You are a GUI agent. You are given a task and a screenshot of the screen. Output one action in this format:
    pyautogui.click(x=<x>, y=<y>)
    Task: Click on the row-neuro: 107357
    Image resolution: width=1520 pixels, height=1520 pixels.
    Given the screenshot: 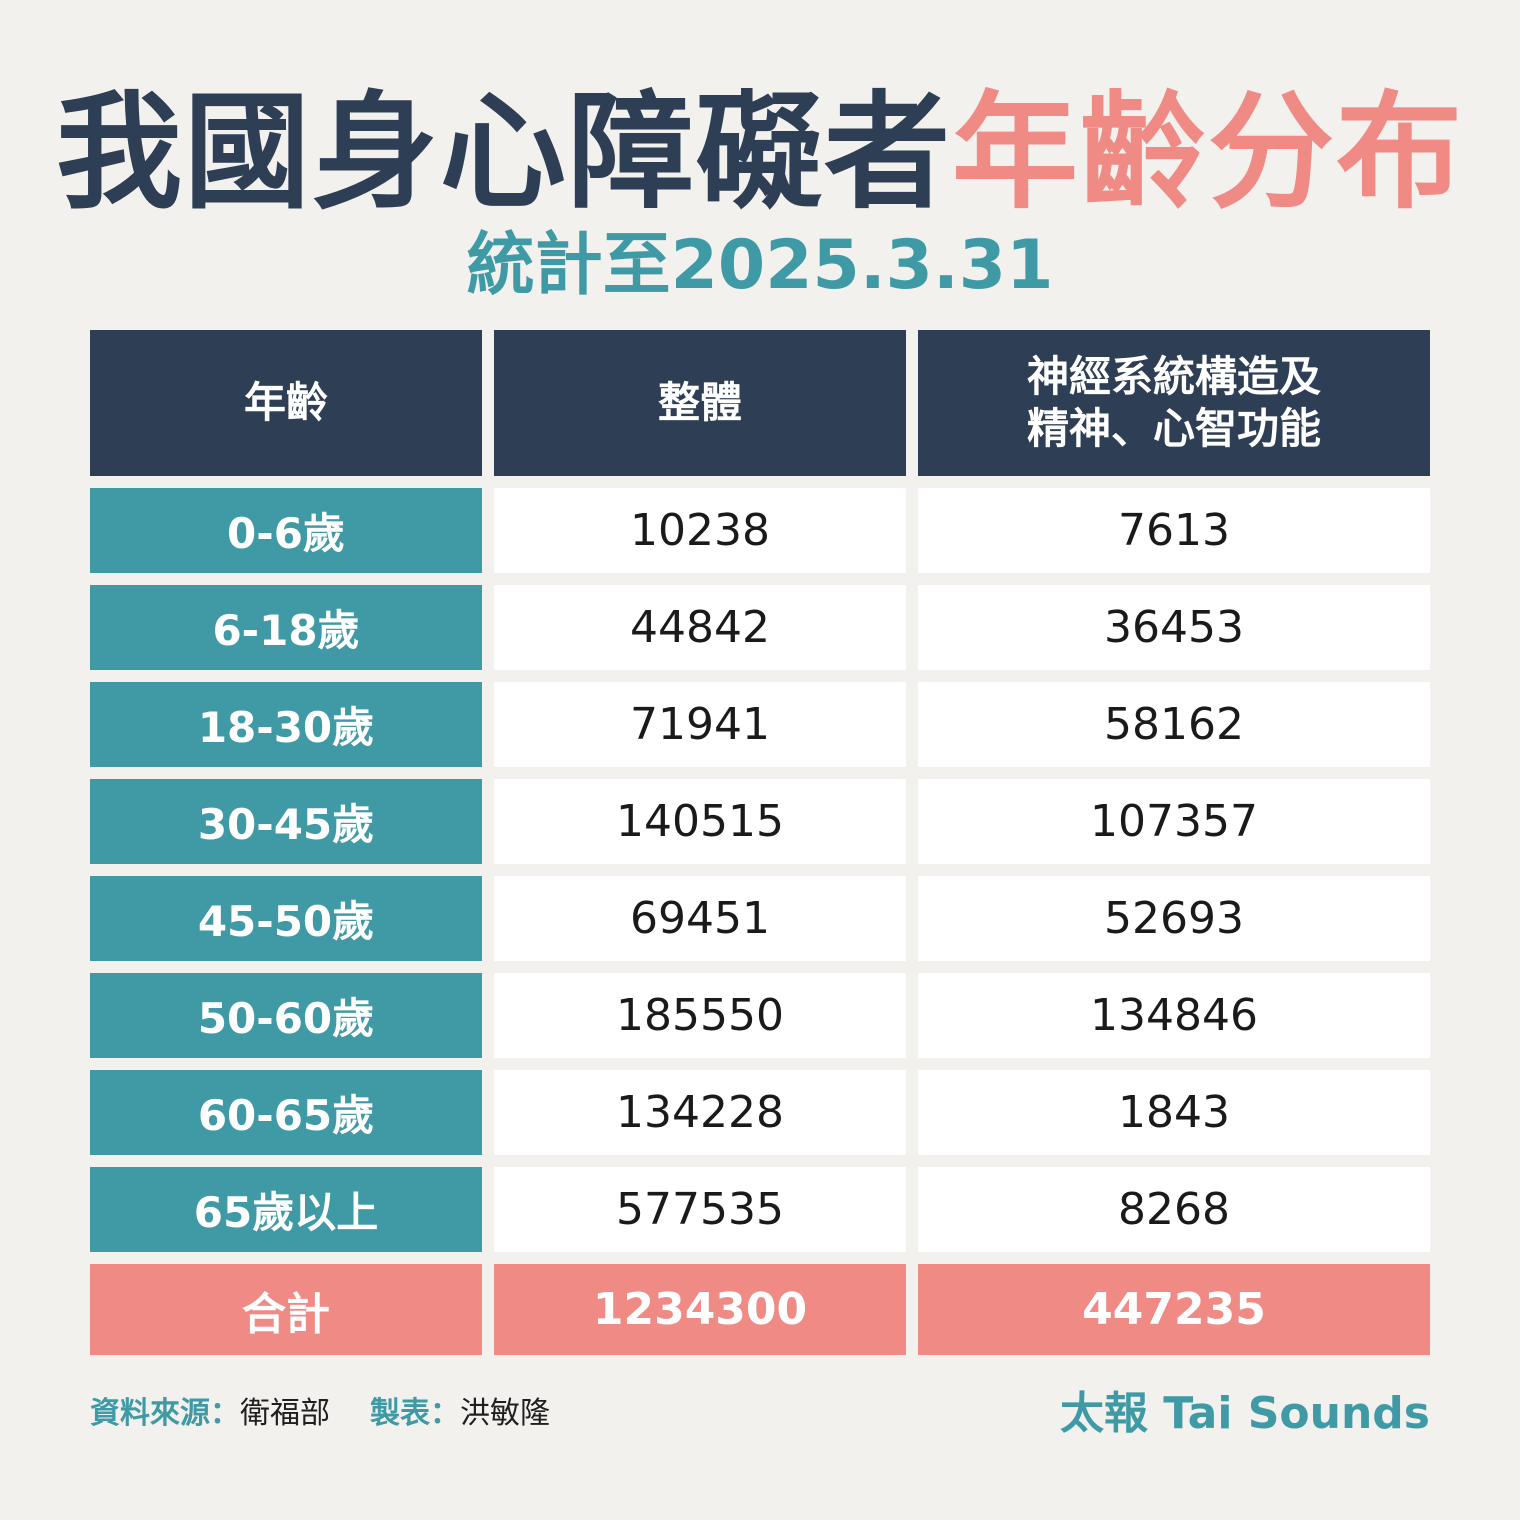 What is the action you would take?
    pyautogui.click(x=1174, y=821)
    